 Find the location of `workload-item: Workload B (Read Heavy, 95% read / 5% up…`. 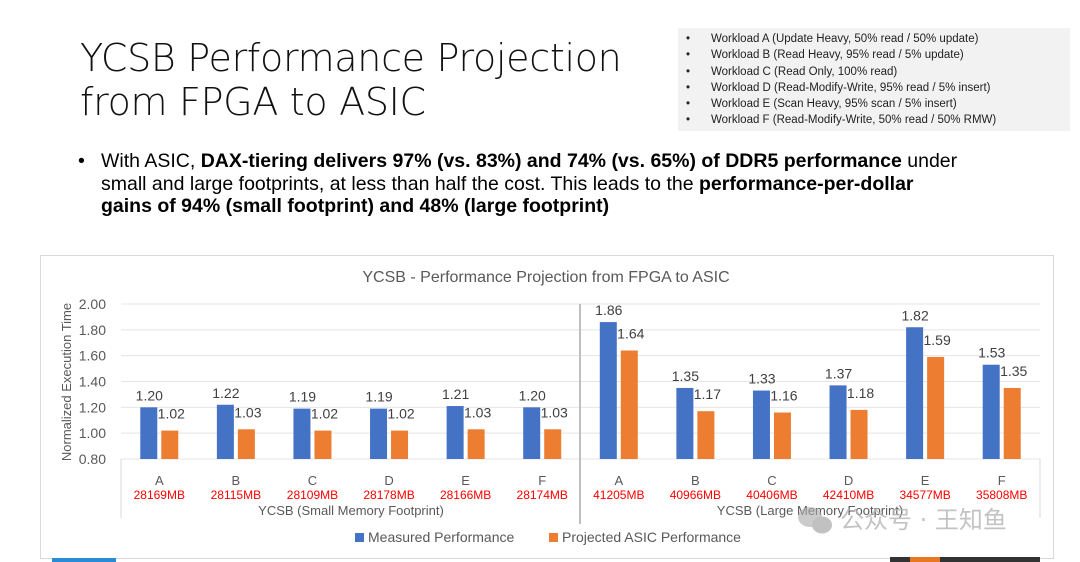

workload-item: Workload B (Read Heavy, 95% read / 5% up… is located at coordinates (874, 55).